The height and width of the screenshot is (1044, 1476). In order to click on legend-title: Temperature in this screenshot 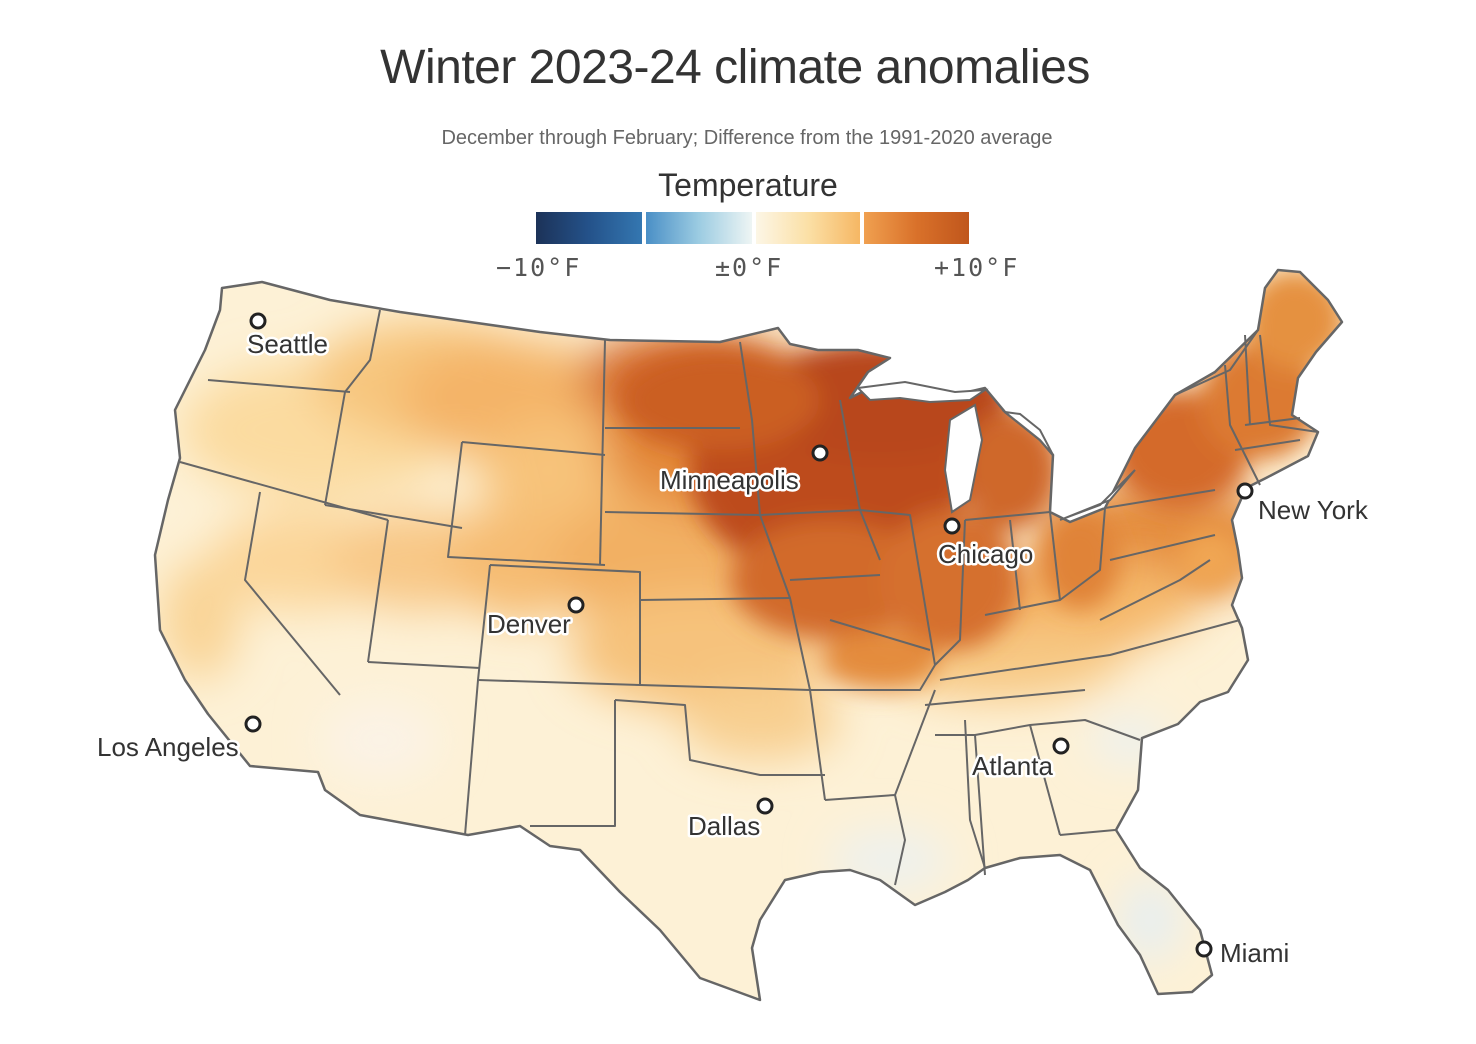, I will do `click(748, 185)`.